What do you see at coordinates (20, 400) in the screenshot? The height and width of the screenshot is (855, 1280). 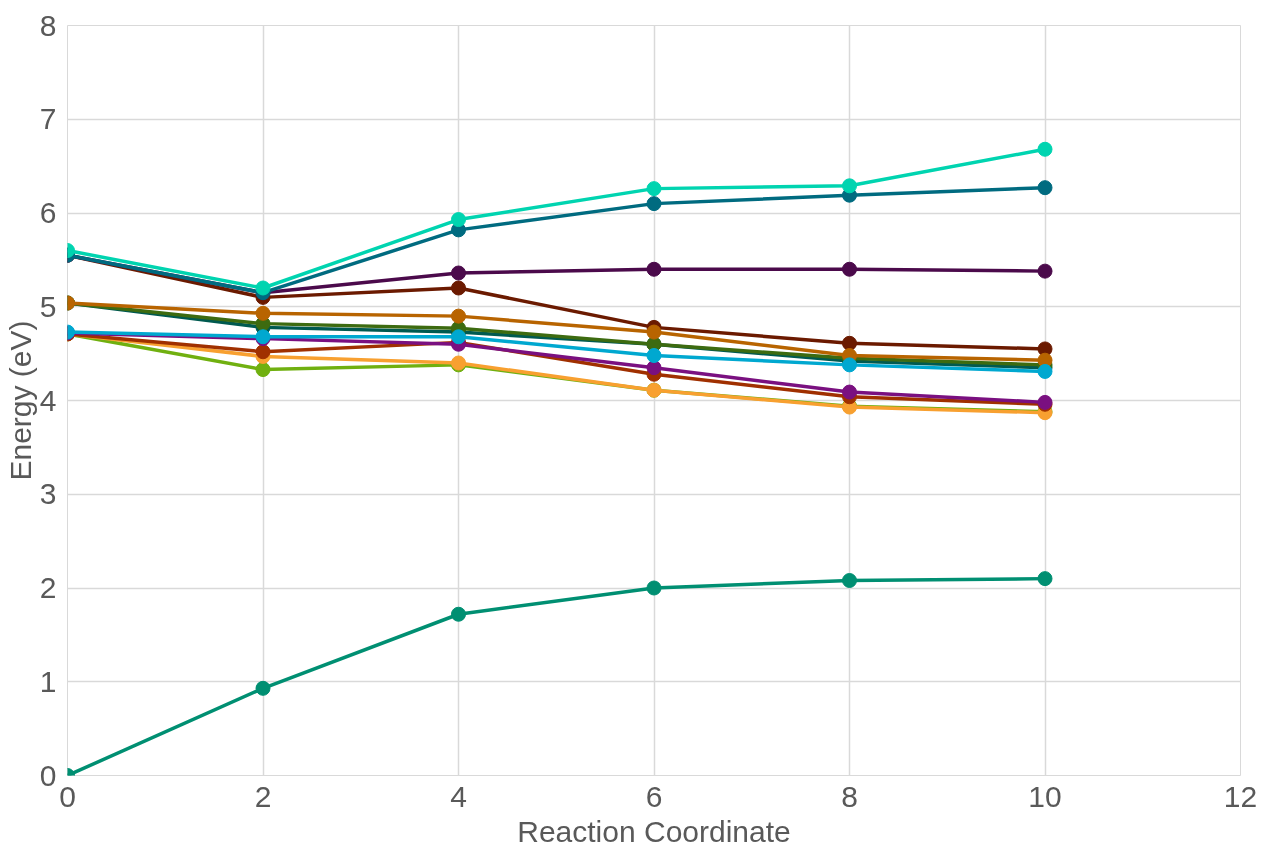 I see `y-axis-title: Energy (eV)` at bounding box center [20, 400].